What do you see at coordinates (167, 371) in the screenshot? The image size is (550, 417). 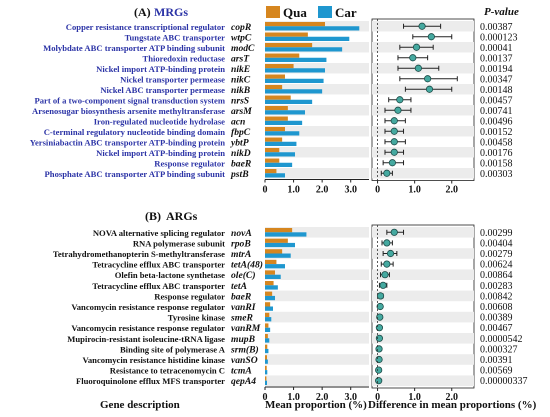 I see `gene-description: Resistance to tetracenomycin C` at bounding box center [167, 371].